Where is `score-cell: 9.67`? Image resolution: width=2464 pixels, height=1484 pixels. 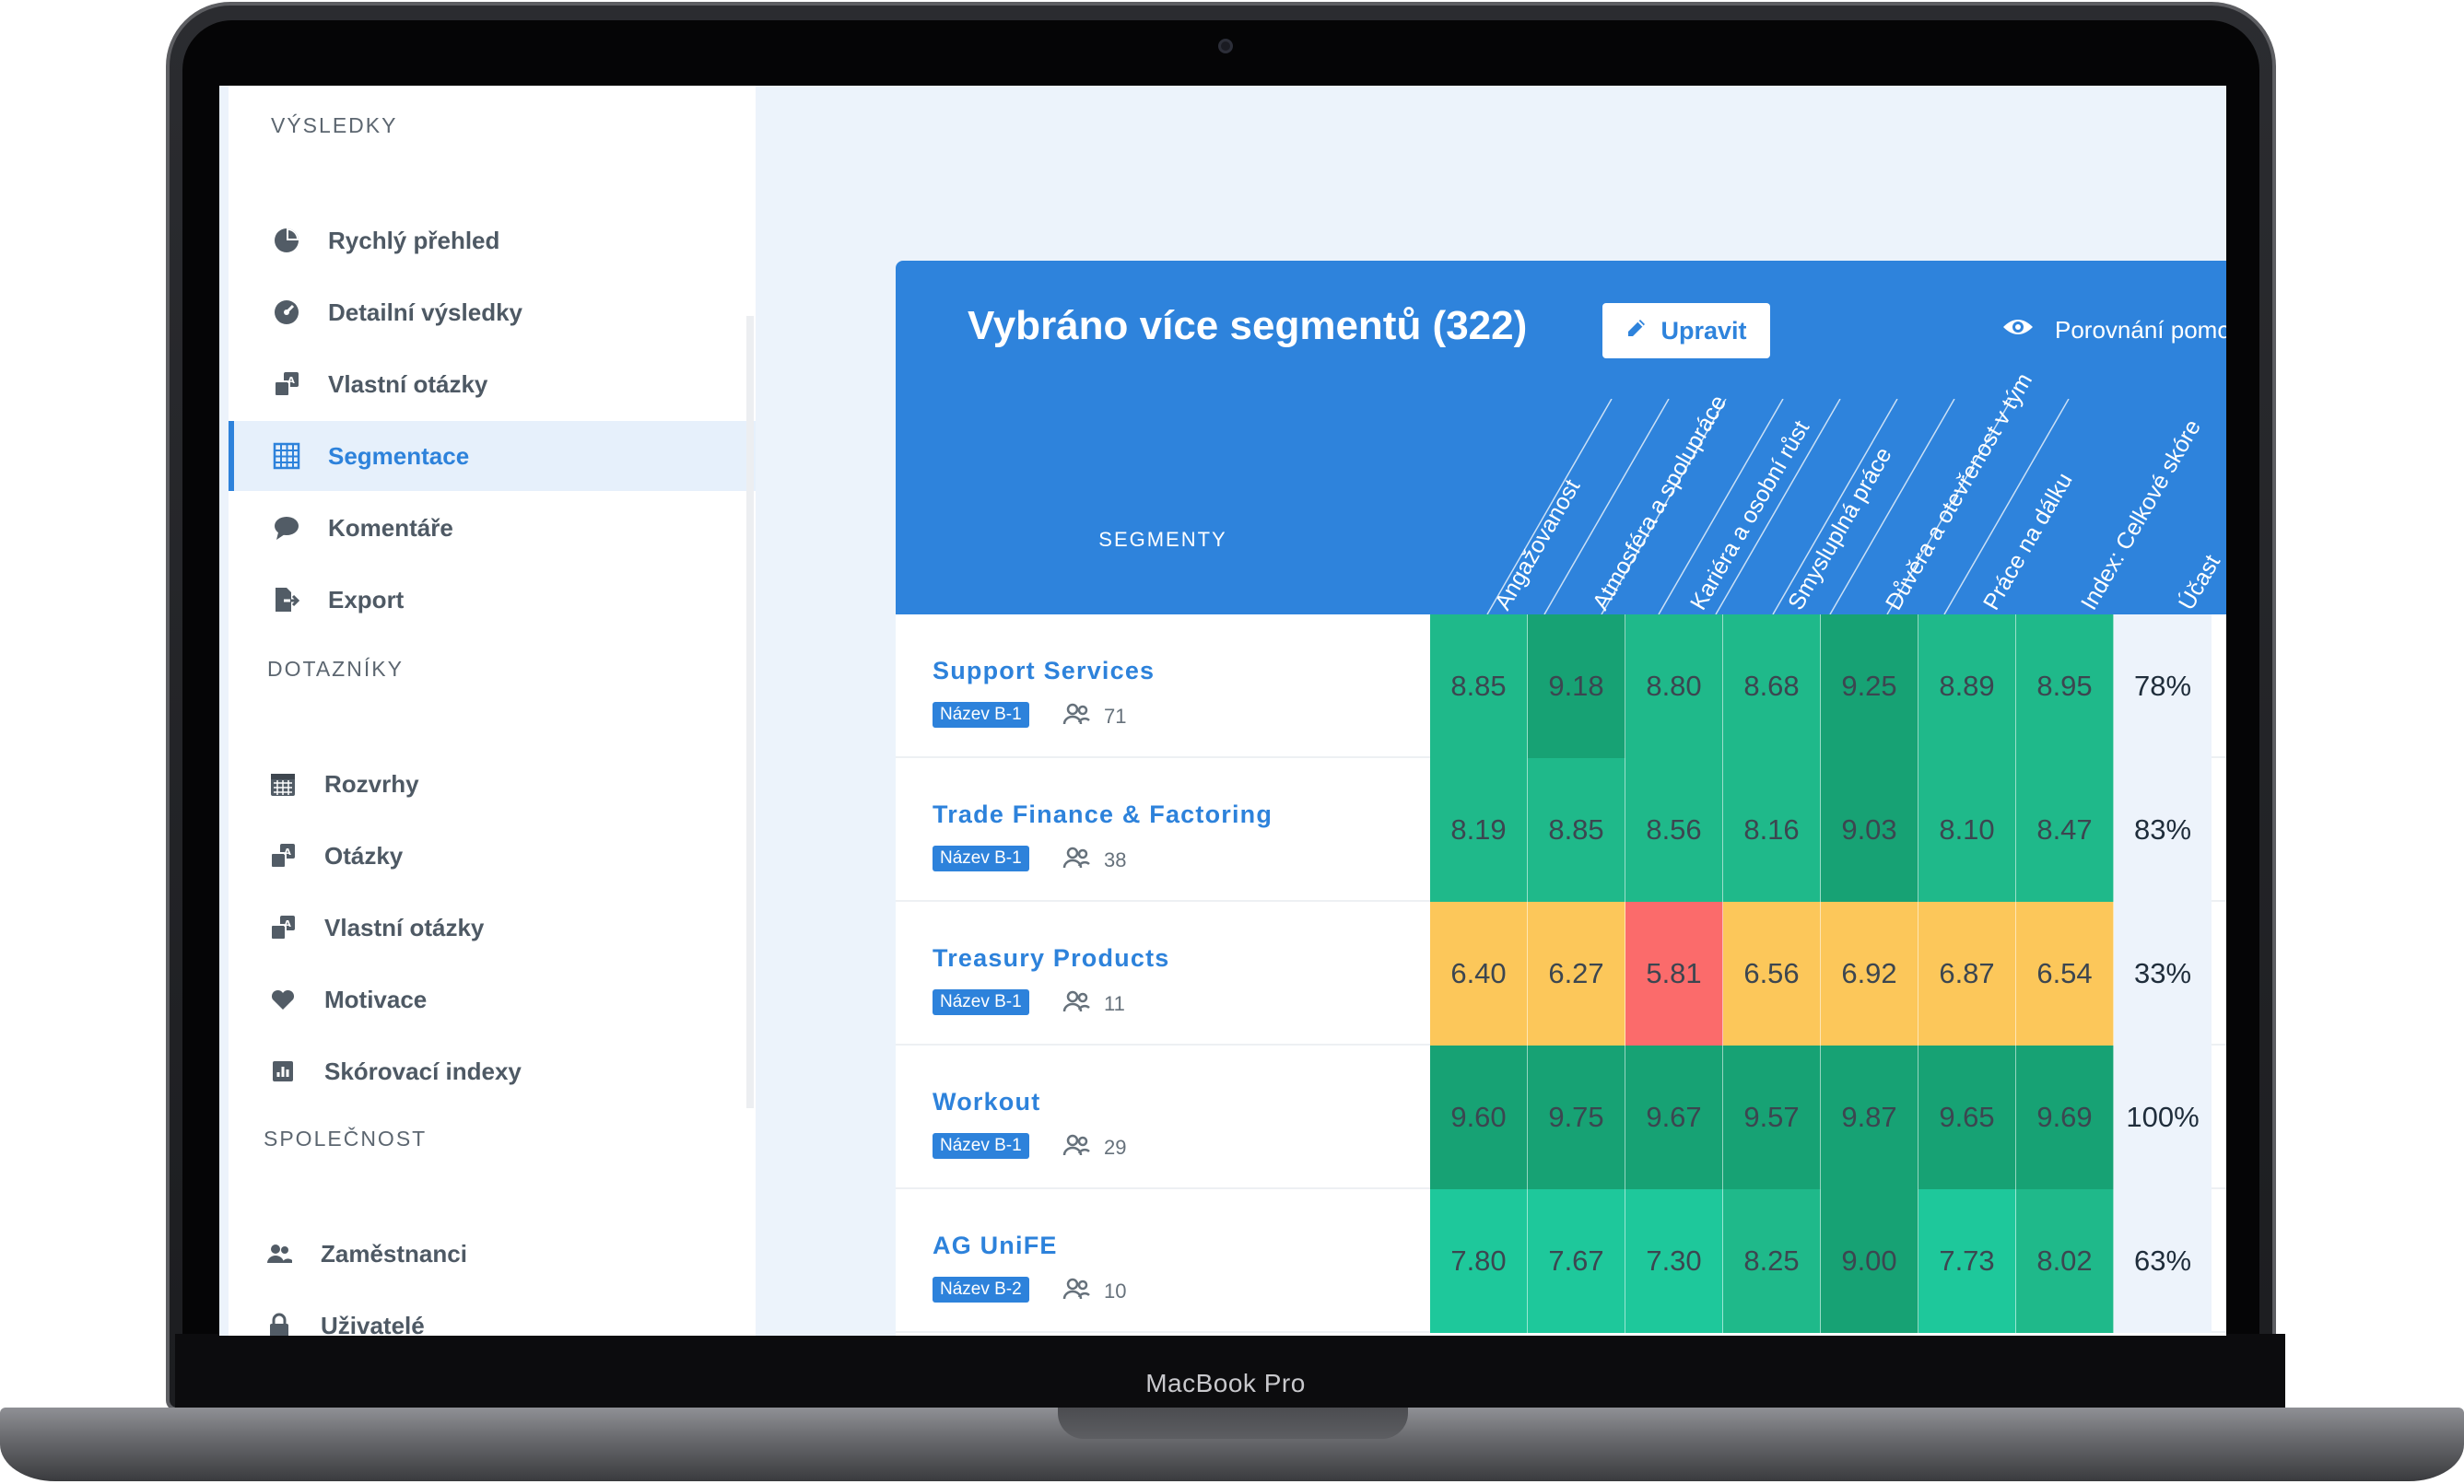 score-cell: 9.67 is located at coordinates (1674, 1117).